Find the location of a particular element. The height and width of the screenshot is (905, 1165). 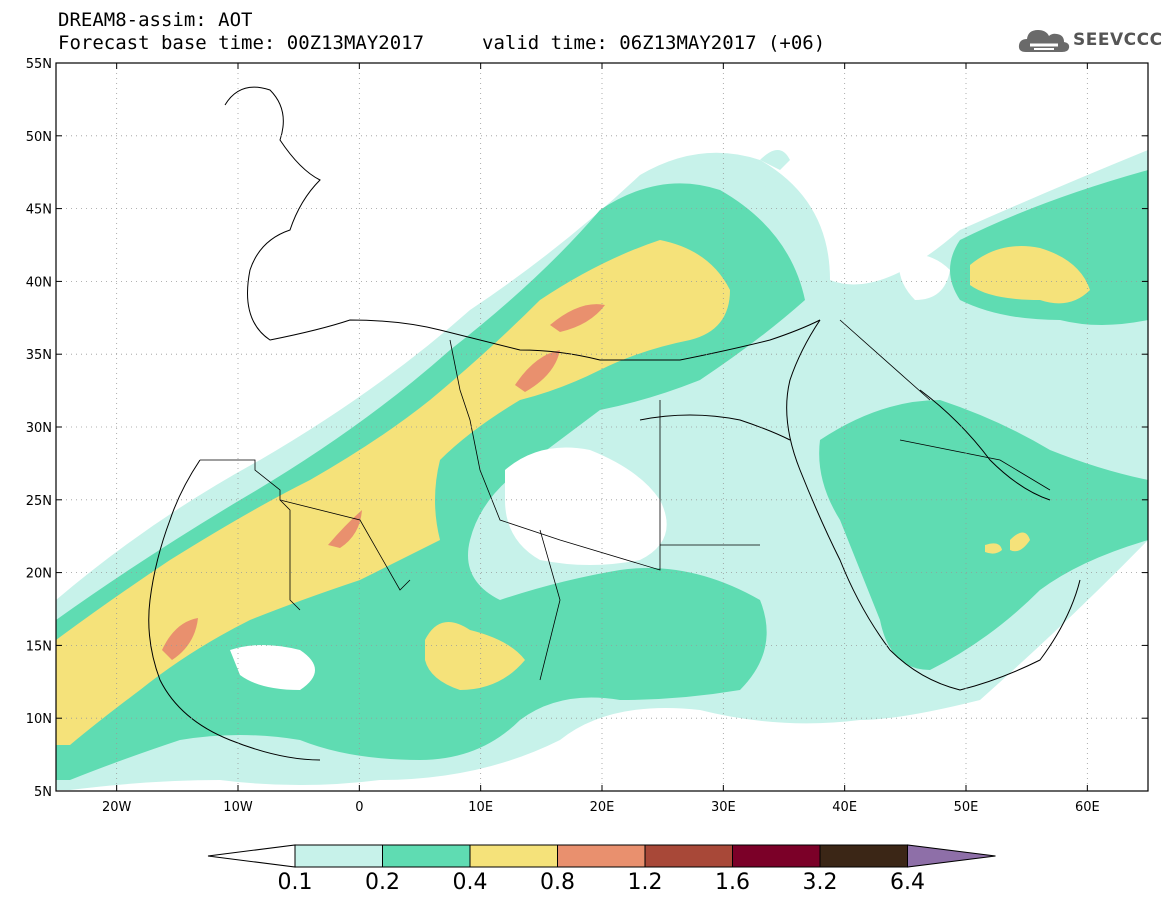

logo-label: SEEVCCC is located at coordinates (1118, 40).